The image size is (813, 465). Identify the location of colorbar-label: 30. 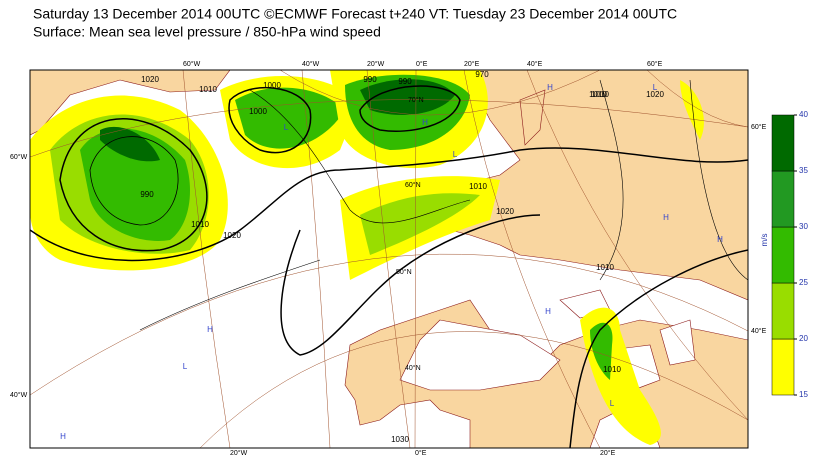
(803, 226).